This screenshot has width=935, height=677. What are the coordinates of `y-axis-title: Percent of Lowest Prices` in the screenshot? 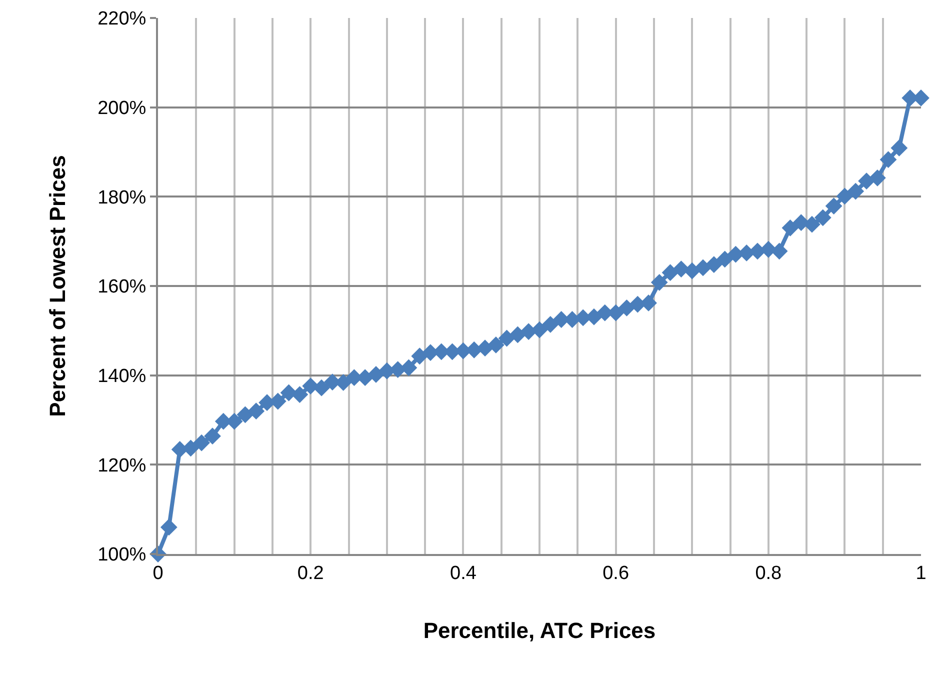 It's located at (57, 286).